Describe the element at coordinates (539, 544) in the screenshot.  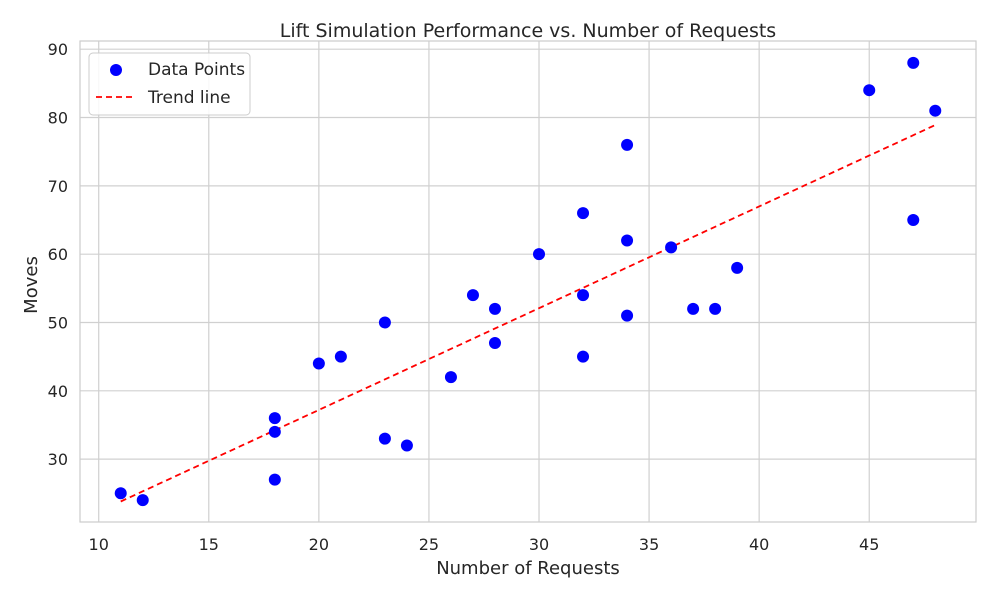
I see `x-tick-label: 30` at that location.